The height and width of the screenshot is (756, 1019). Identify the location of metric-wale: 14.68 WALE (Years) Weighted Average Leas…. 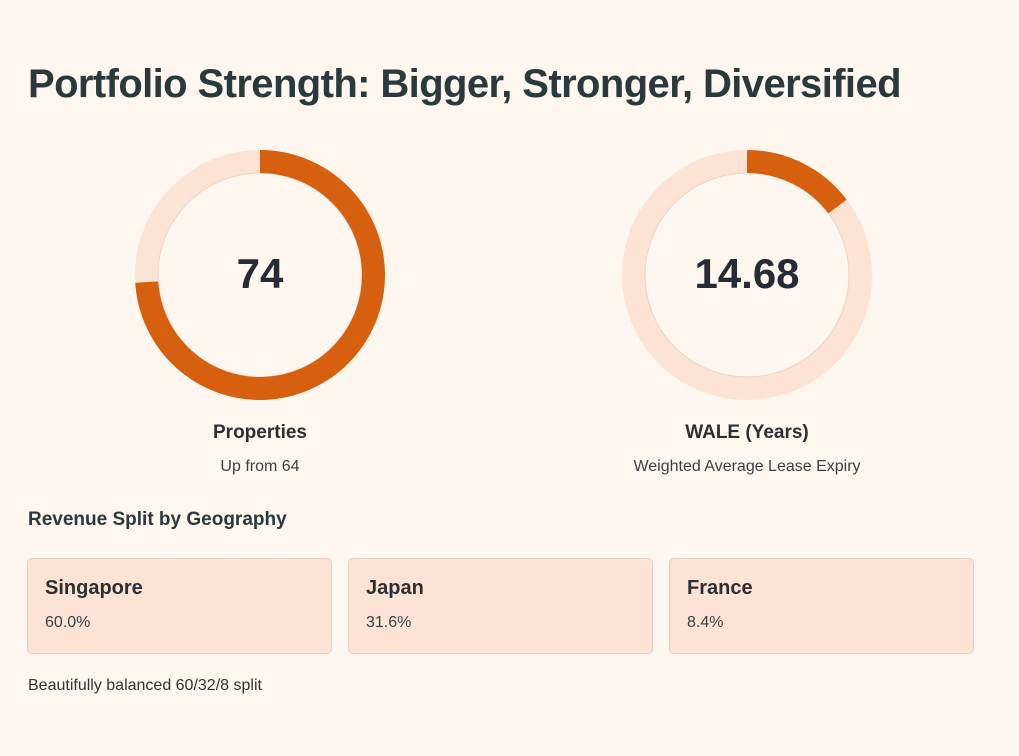
(747, 313).